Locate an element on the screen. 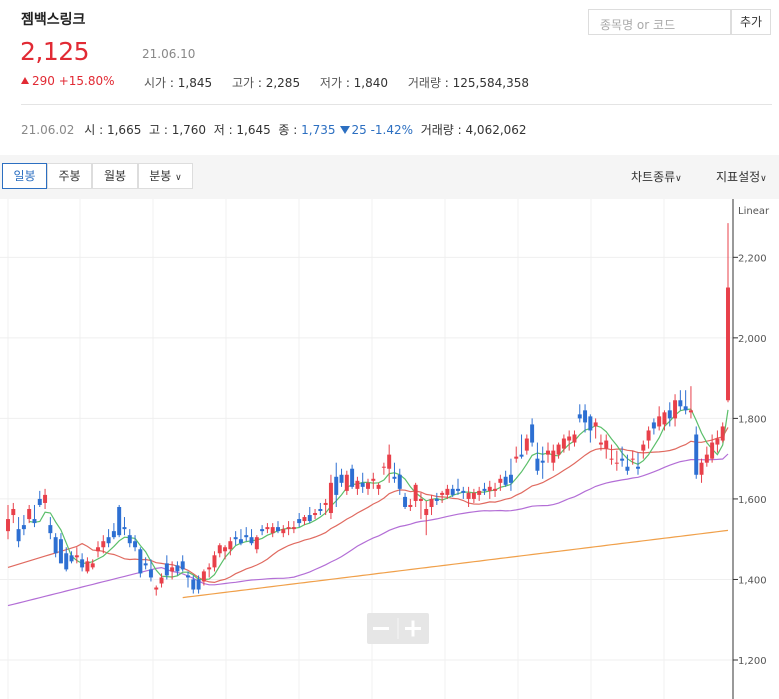 This screenshot has width=779, height=699. stat-high-value: 2,285 is located at coordinates (283, 83).